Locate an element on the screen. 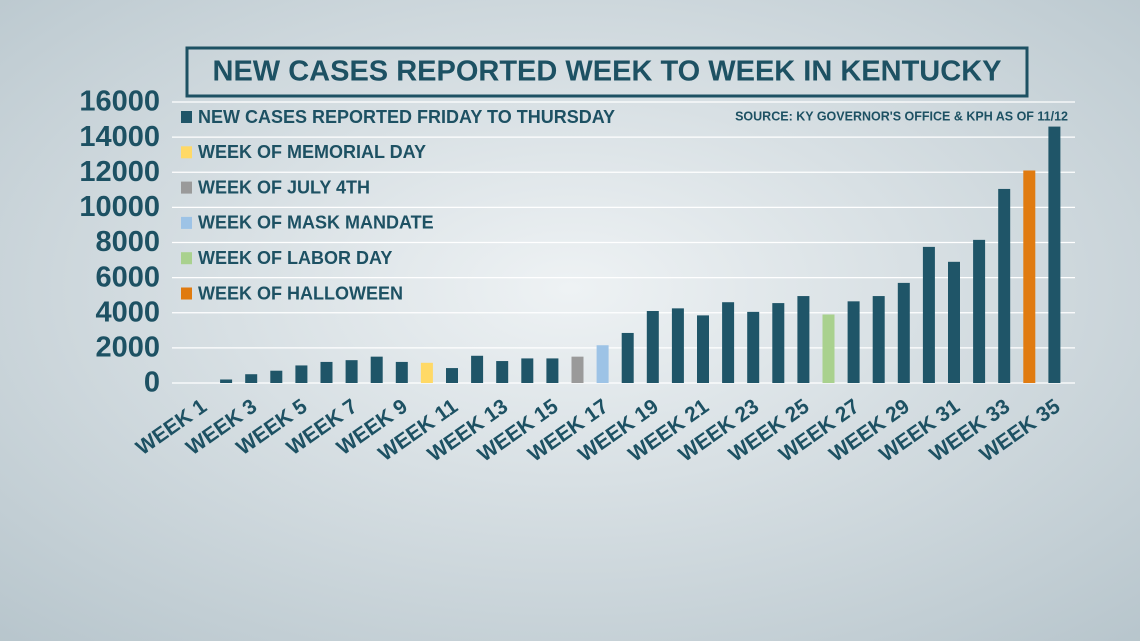  y-tick-label: 4000 is located at coordinates (127, 312).